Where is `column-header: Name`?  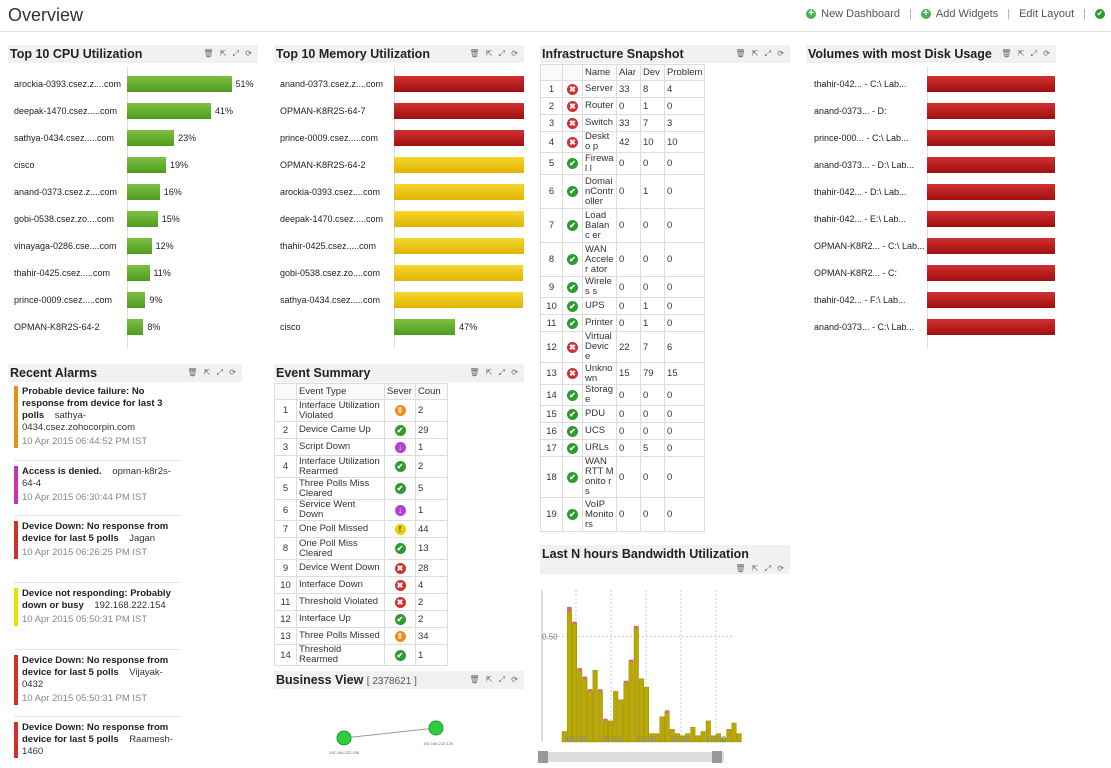
column-header: Name is located at coordinates (599, 72).